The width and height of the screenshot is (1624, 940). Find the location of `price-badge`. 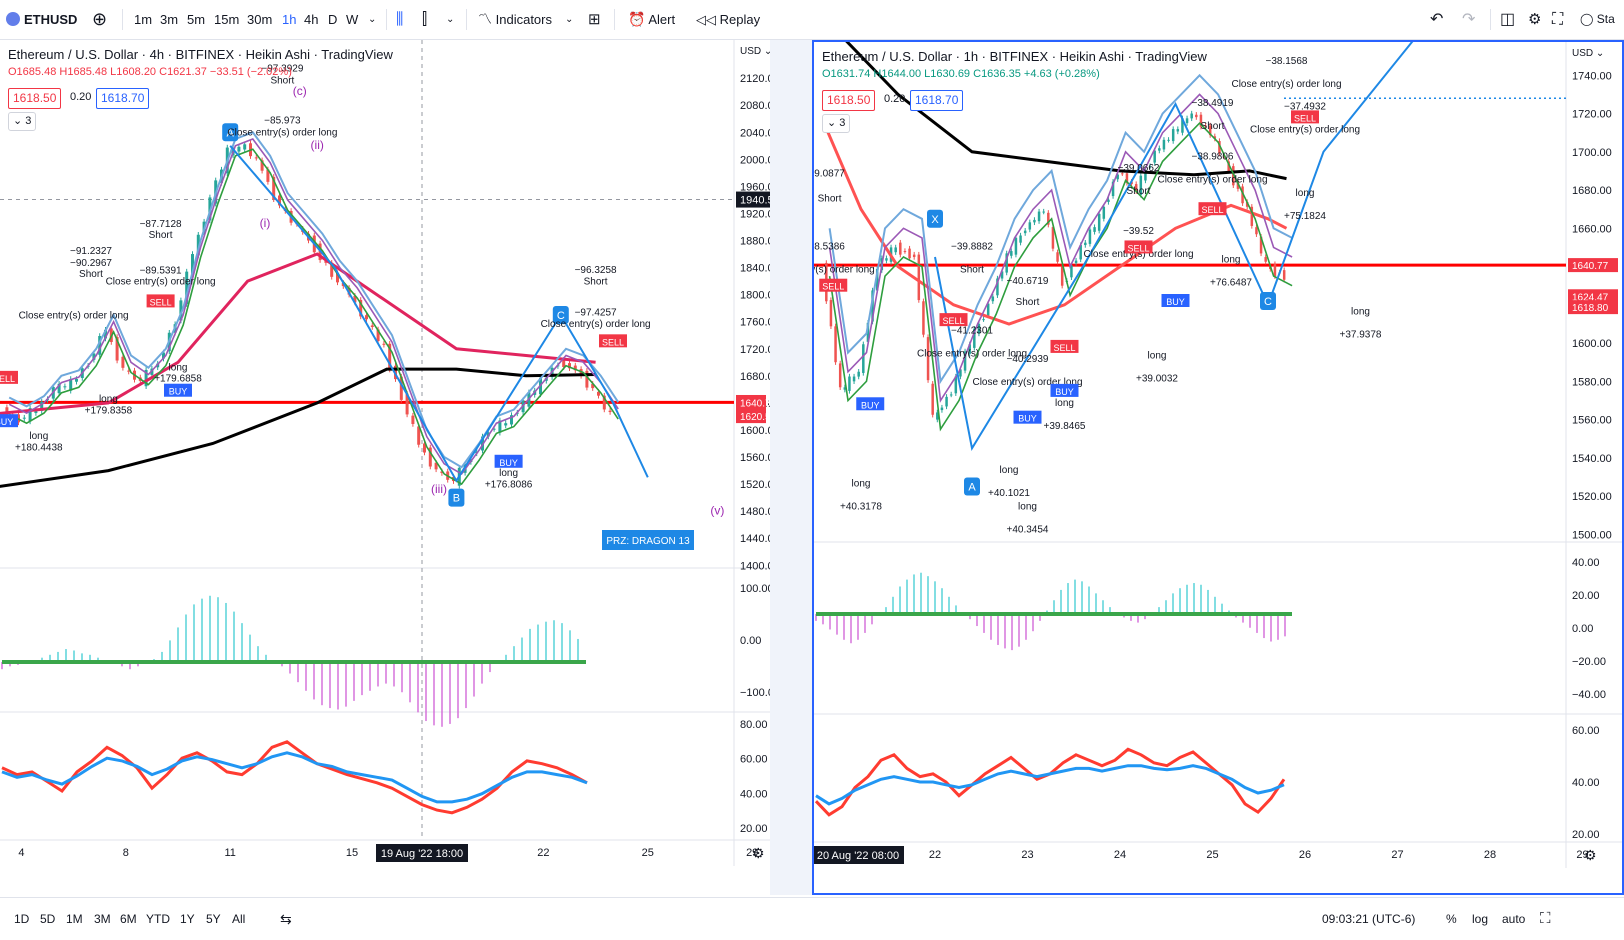

price-badge is located at coordinates (751, 402).